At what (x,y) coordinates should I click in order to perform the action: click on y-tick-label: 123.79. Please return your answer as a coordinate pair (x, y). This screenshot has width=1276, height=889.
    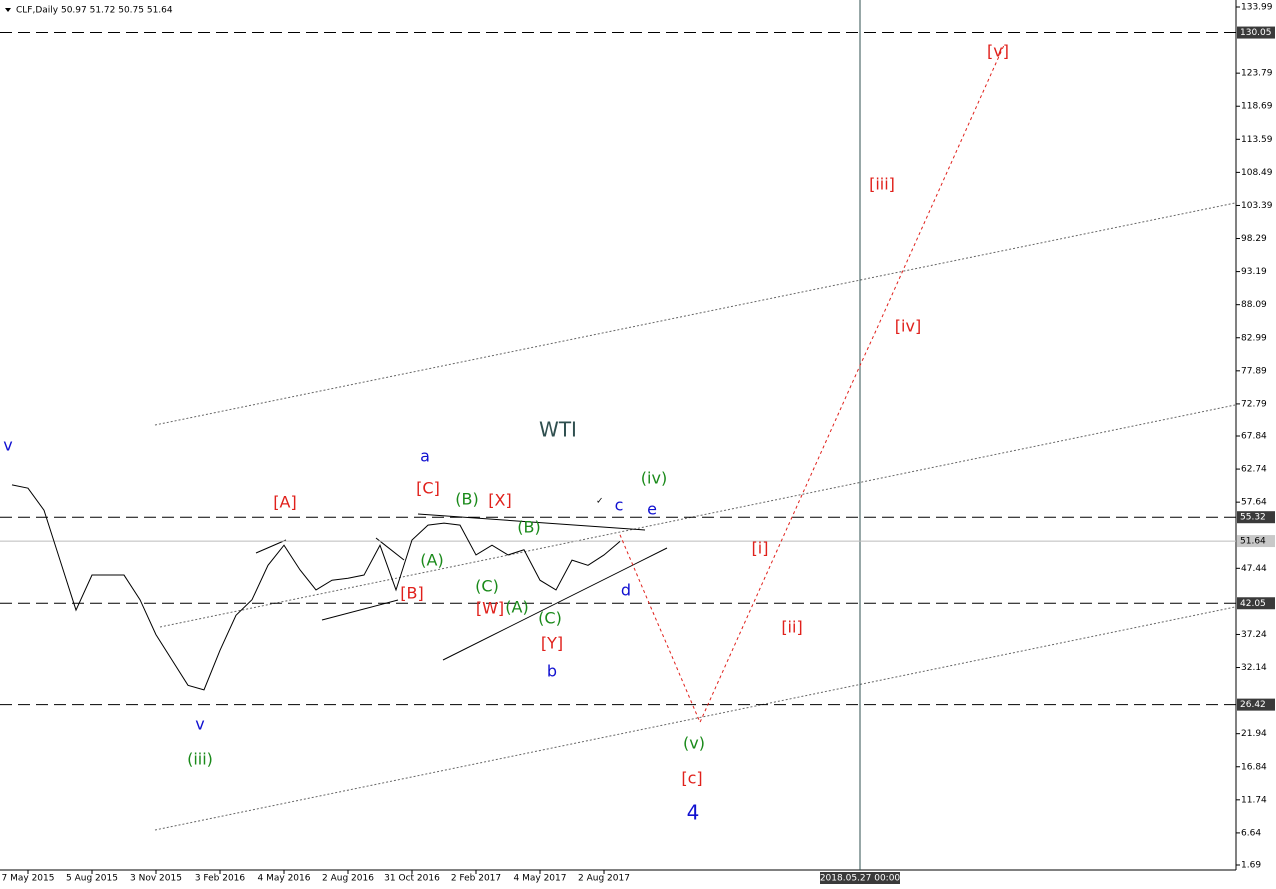
    Looking at the image, I should click on (1257, 74).